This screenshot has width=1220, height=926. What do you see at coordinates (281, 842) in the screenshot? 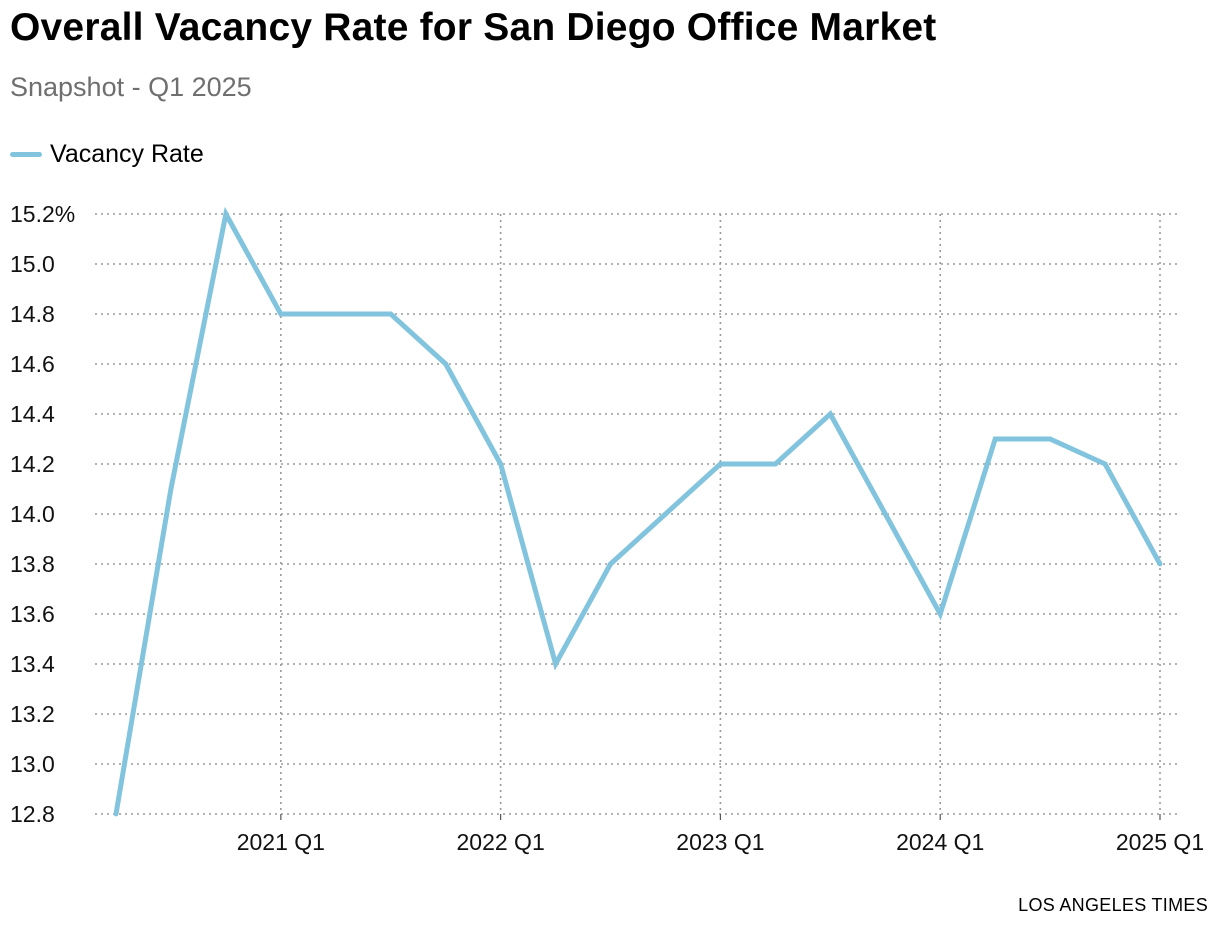
I see `x-tick-label: 2021 Q1` at bounding box center [281, 842].